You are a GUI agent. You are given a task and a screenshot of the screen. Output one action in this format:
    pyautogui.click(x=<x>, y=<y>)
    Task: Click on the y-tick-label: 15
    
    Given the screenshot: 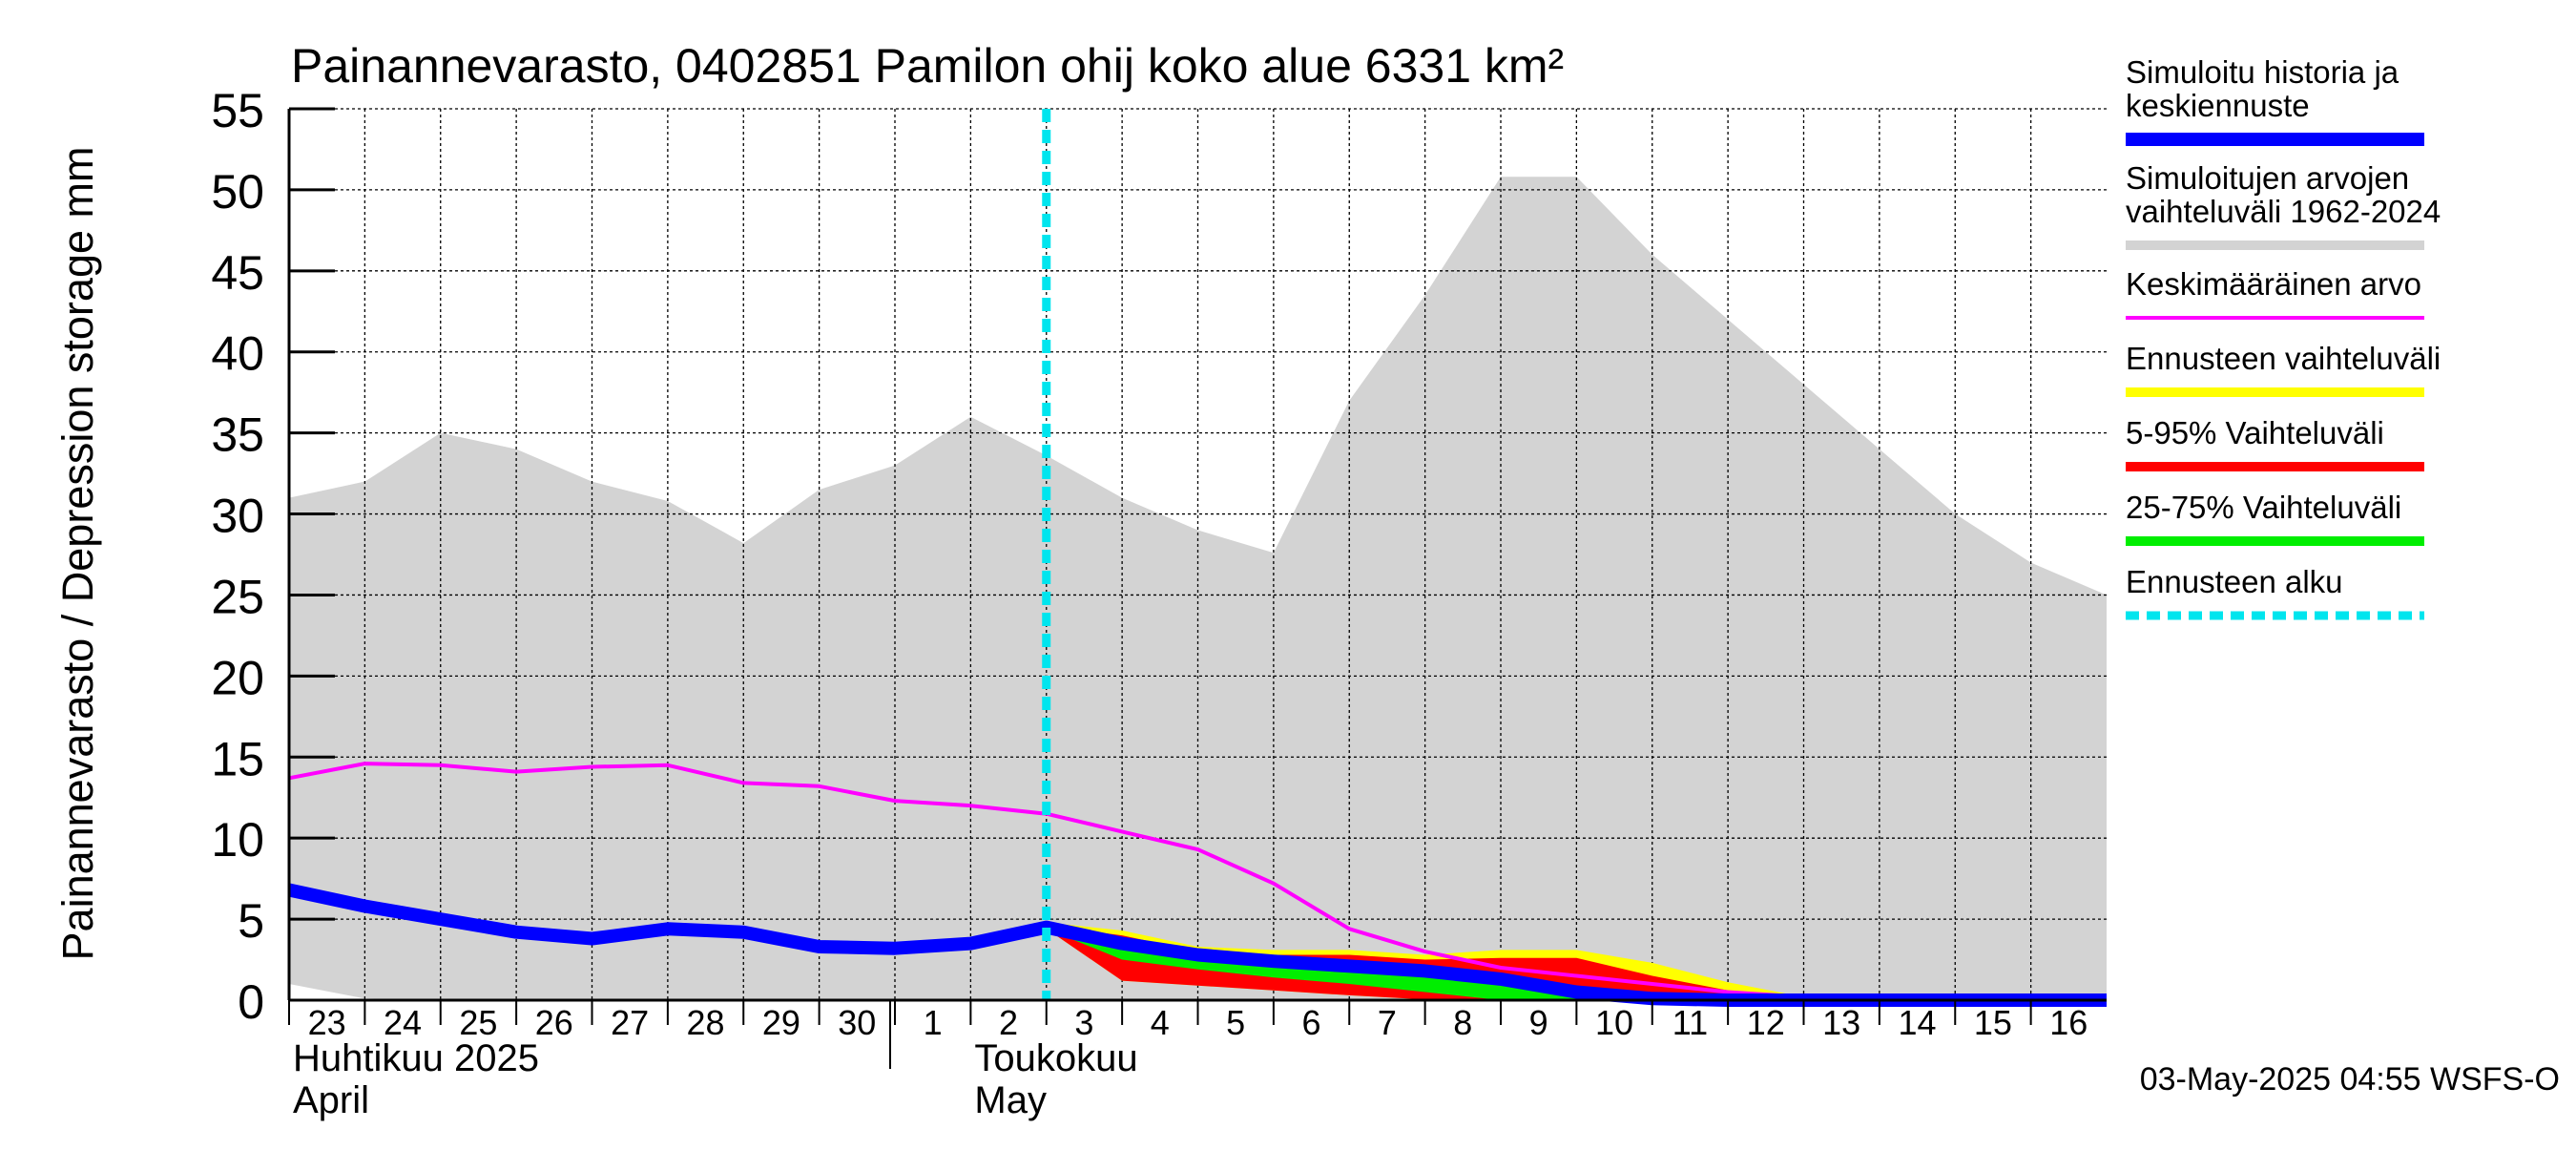 What is the action you would take?
    pyautogui.click(x=237, y=758)
    